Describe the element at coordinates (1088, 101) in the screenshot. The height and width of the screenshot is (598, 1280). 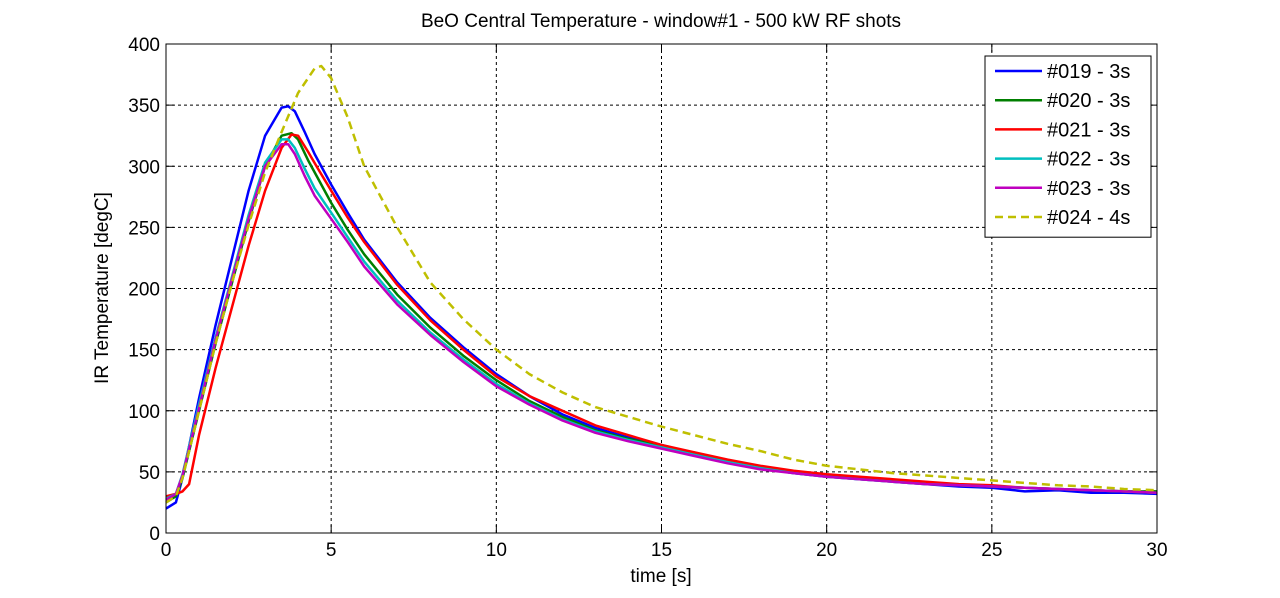
I see `legend-label-2: #020 - 3s` at that location.